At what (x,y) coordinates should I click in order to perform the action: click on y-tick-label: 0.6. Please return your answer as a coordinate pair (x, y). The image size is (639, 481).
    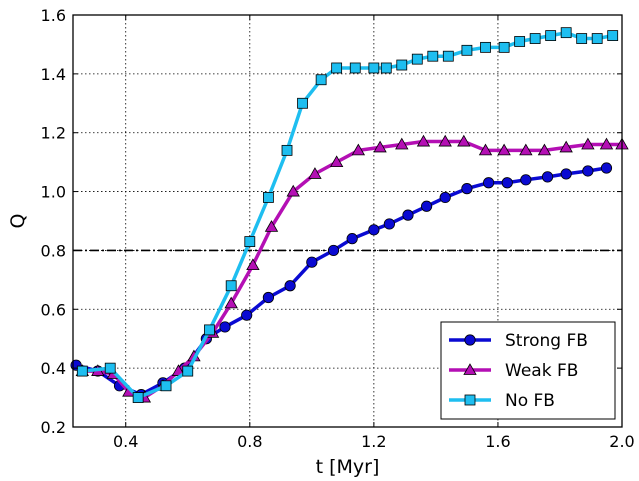
    Looking at the image, I should click on (53, 309).